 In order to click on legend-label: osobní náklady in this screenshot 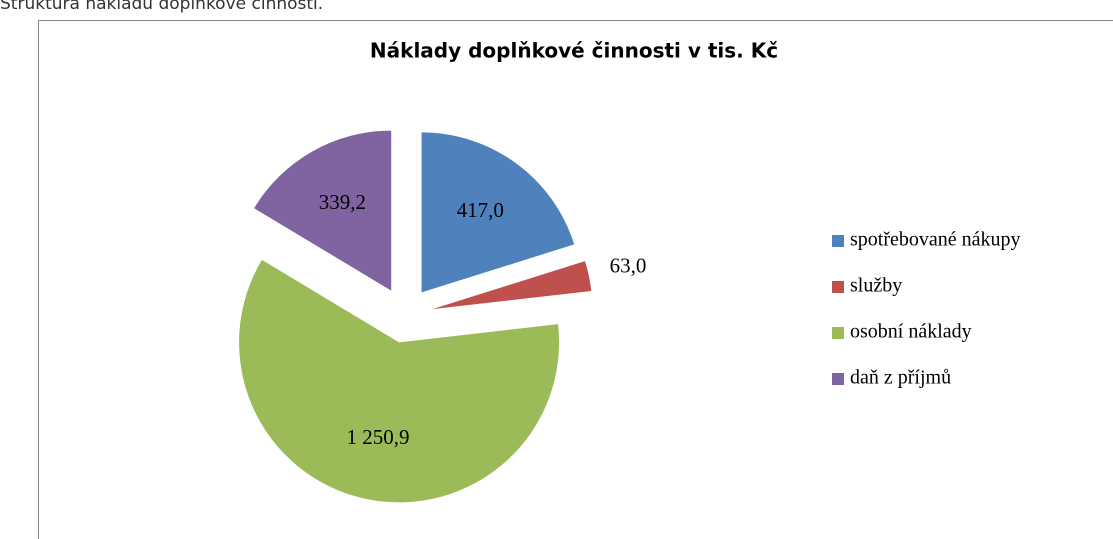, I will do `click(911, 332)`.